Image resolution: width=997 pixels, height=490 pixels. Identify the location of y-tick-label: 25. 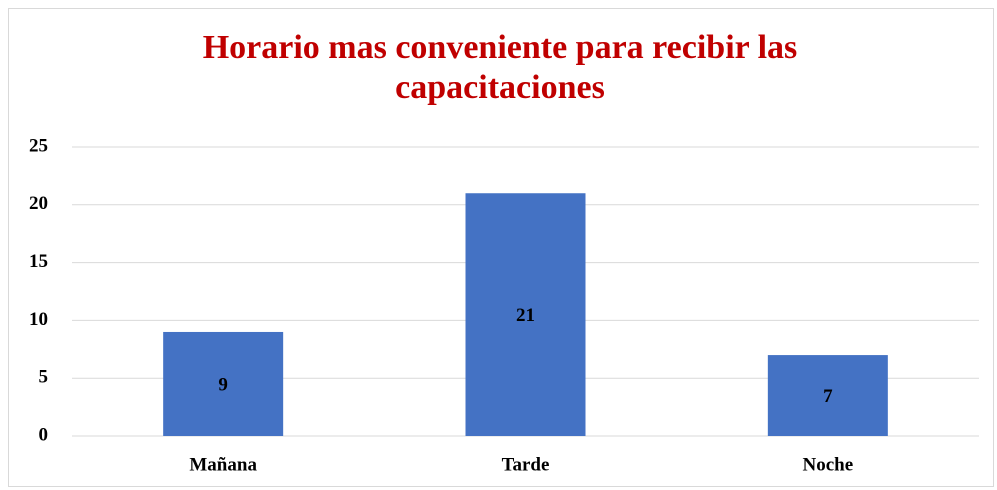
(38, 145).